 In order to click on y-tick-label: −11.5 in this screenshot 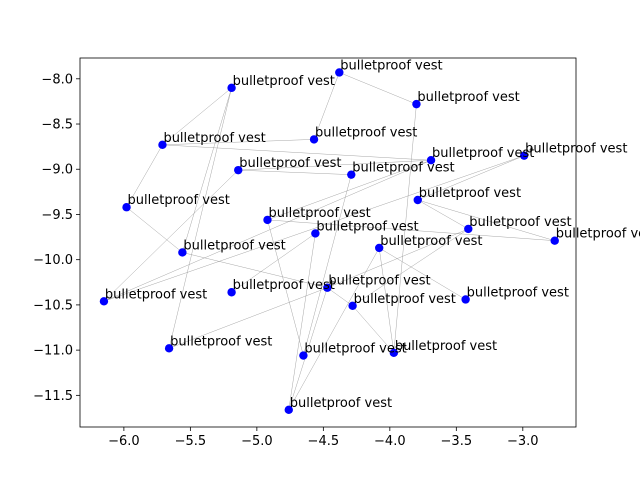, I will do `click(53, 396)`.